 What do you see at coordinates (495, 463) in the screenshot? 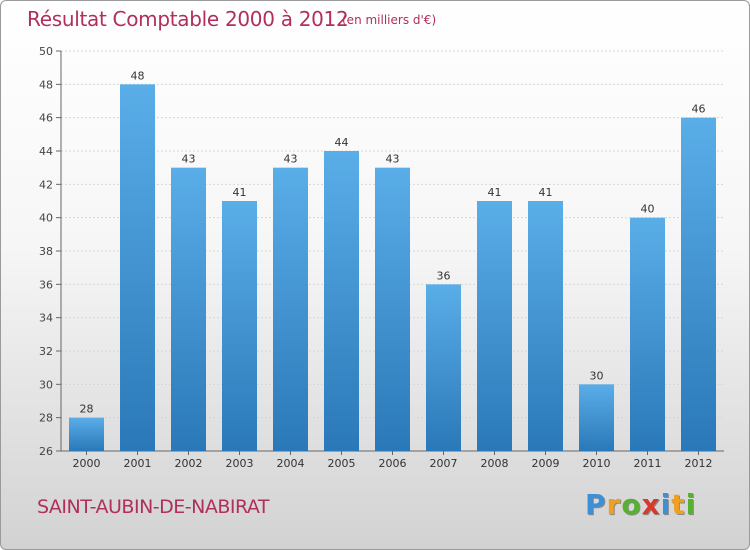
I see `x-tick-label: 2008` at bounding box center [495, 463].